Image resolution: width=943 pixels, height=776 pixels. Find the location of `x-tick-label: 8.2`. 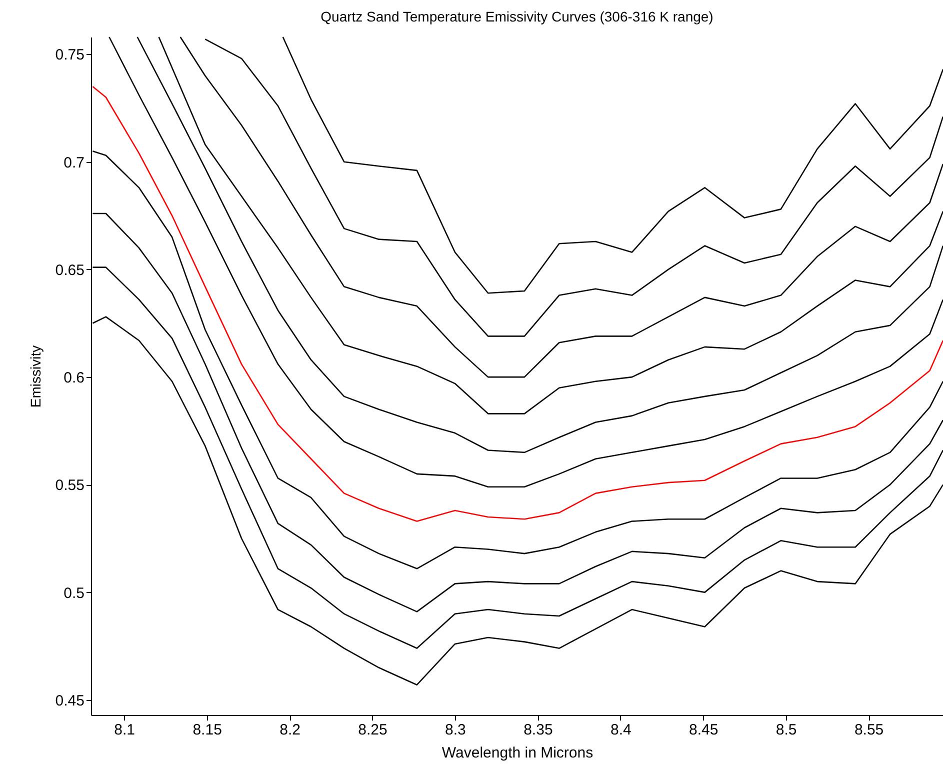

x-tick-label: 8.2 is located at coordinates (290, 730).